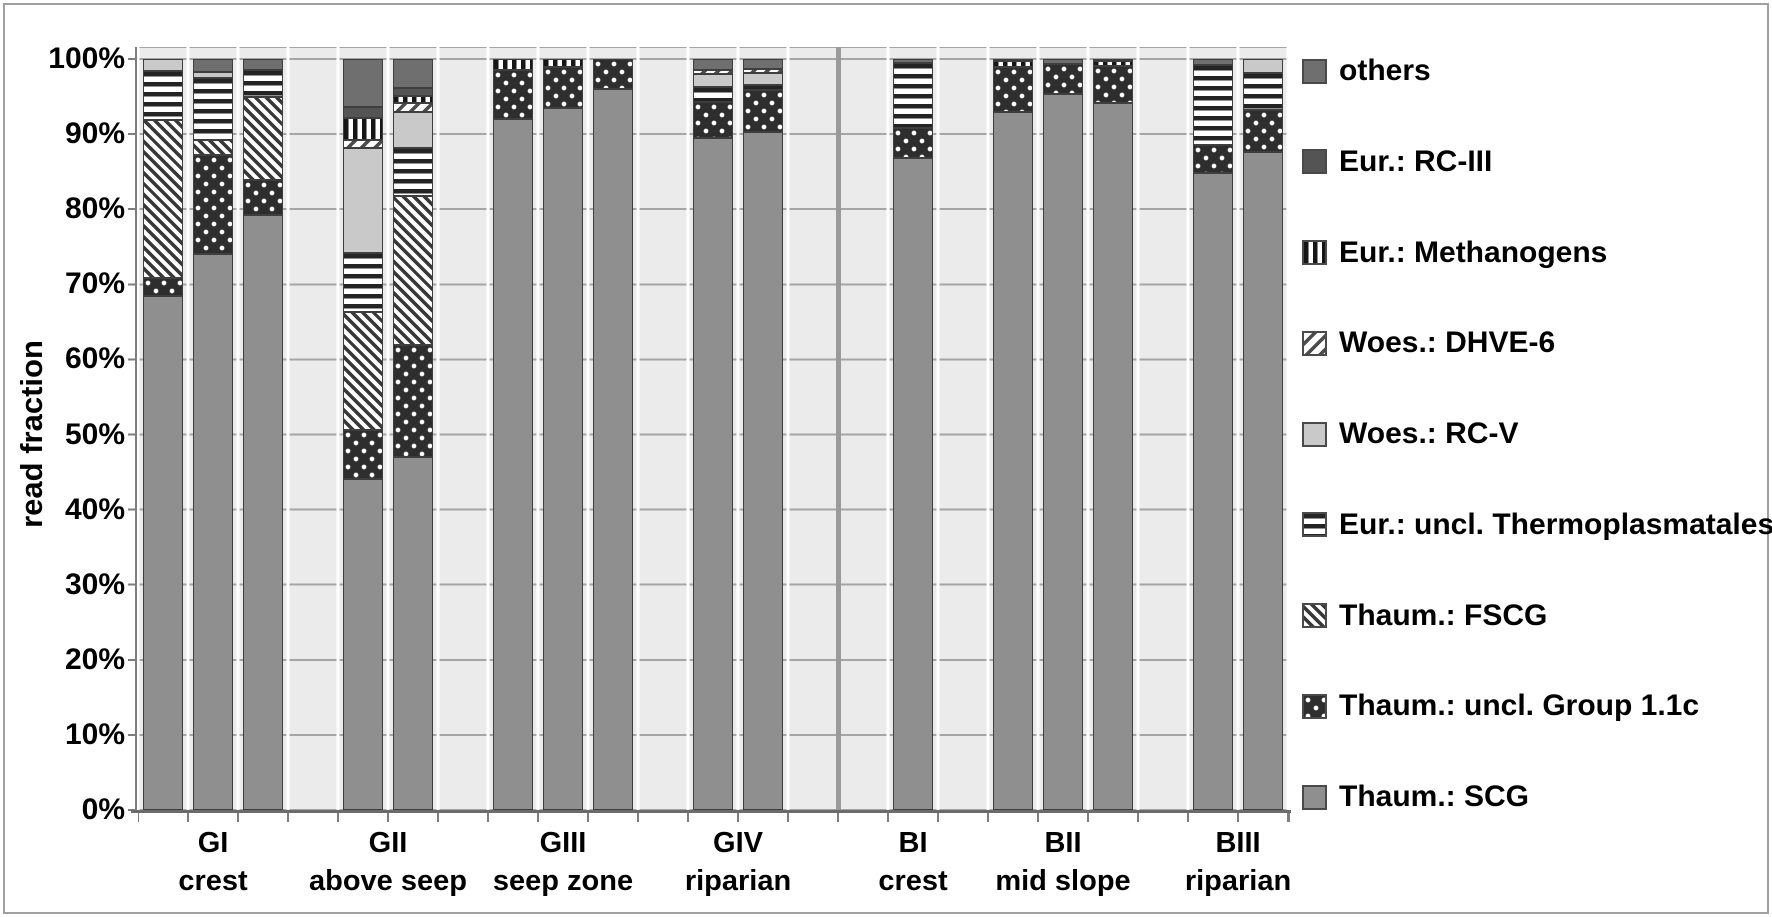 The image size is (1772, 917). Describe the element at coordinates (1314, 525) in the screenshot. I see `thermo-swatch-icon` at that location.